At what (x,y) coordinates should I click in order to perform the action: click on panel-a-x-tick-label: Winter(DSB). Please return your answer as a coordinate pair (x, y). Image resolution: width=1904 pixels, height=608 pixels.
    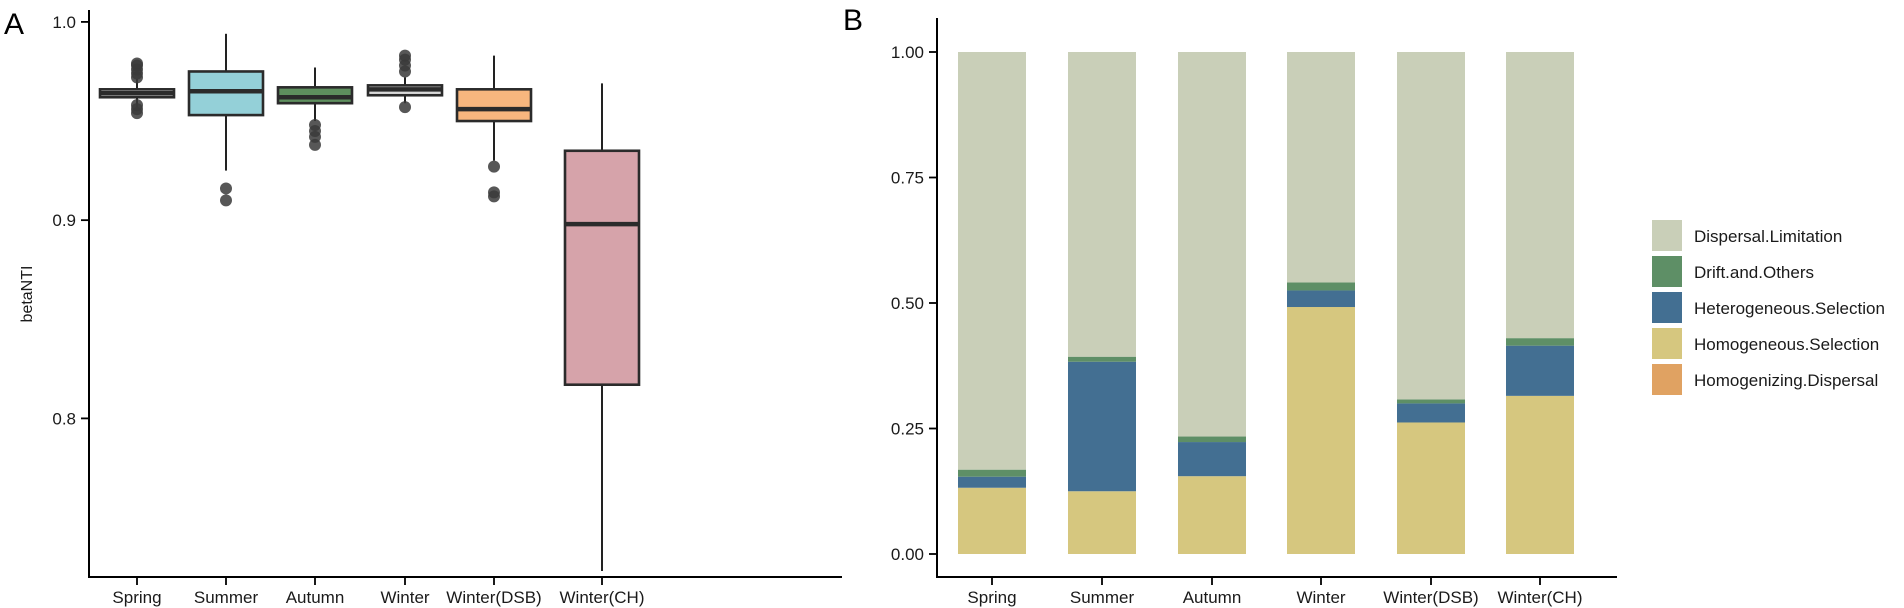
    Looking at the image, I should click on (493, 597).